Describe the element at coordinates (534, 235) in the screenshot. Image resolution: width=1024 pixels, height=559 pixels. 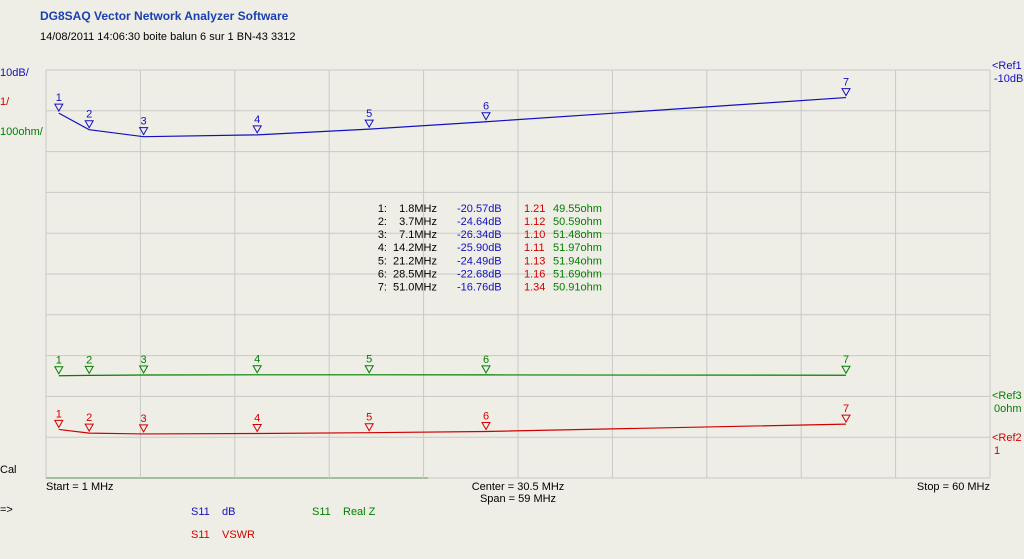
I see `row-vswr: 1.10` at that location.